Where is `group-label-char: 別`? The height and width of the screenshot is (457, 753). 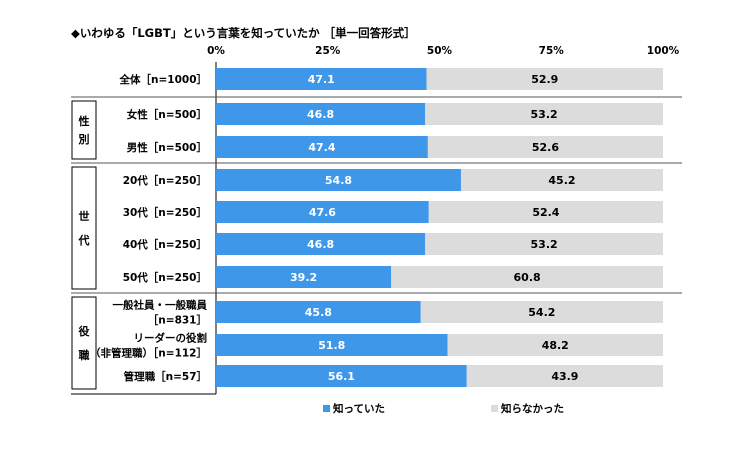
group-label-char: 別 is located at coordinates (84, 139).